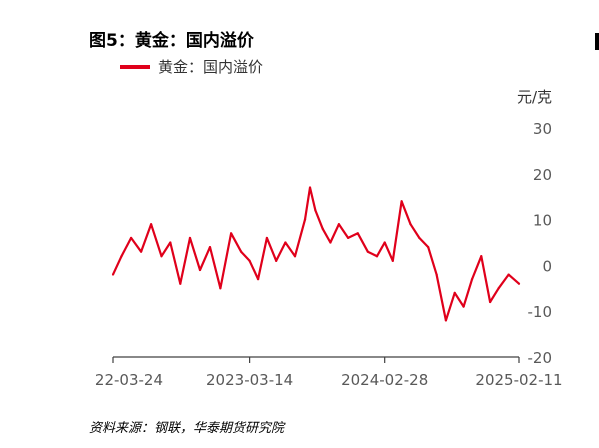  Describe the element at coordinates (187, 428) in the screenshot. I see `source-note: 资料来源：钢联，华泰期货研究院` at that location.